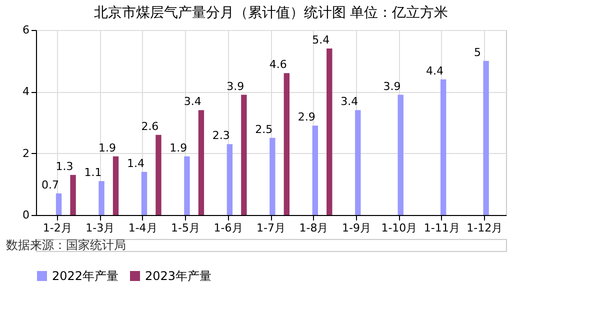 The height and width of the screenshot is (330, 590). I want to click on x-tick-label: 1-12月, so click(484, 228).